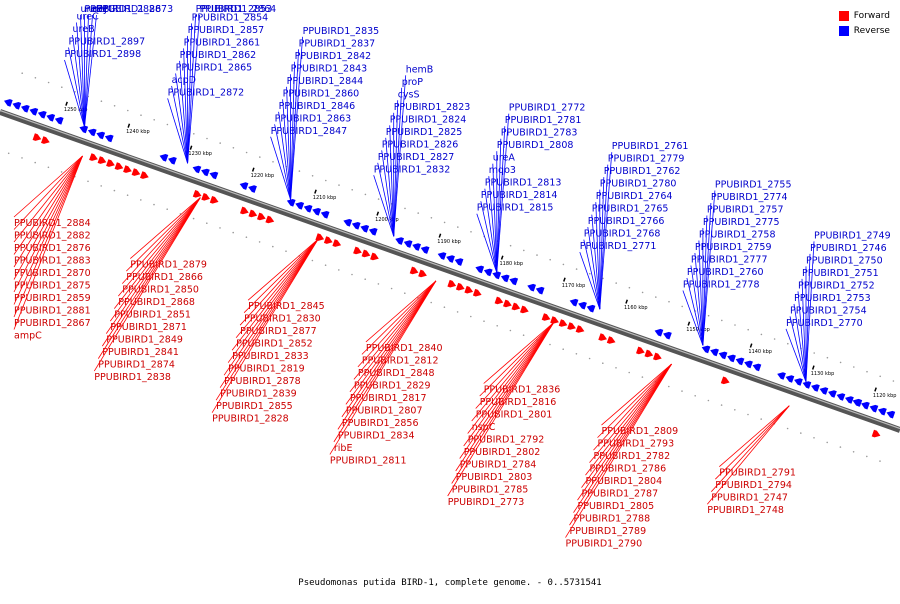  What do you see at coordinates (380, 423) in the screenshot?
I see `gene-label: PPUBIRD1_2856` at bounding box center [380, 423].